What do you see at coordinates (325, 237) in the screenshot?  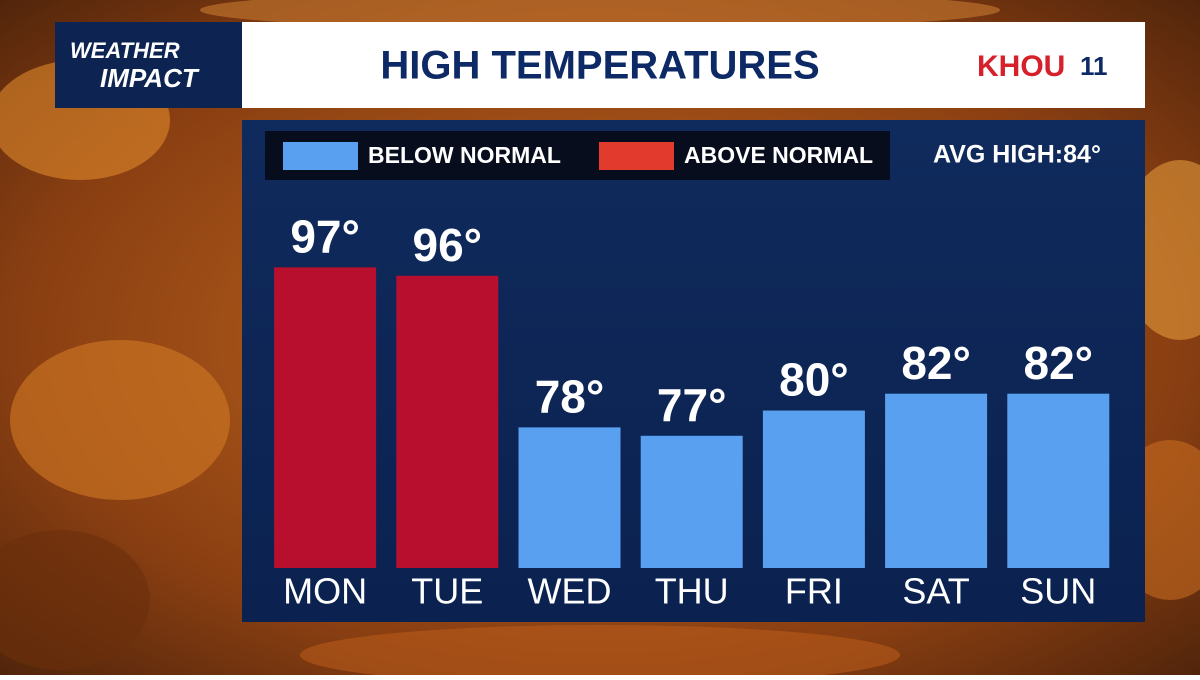 I see `value-label: 97°` at bounding box center [325, 237].